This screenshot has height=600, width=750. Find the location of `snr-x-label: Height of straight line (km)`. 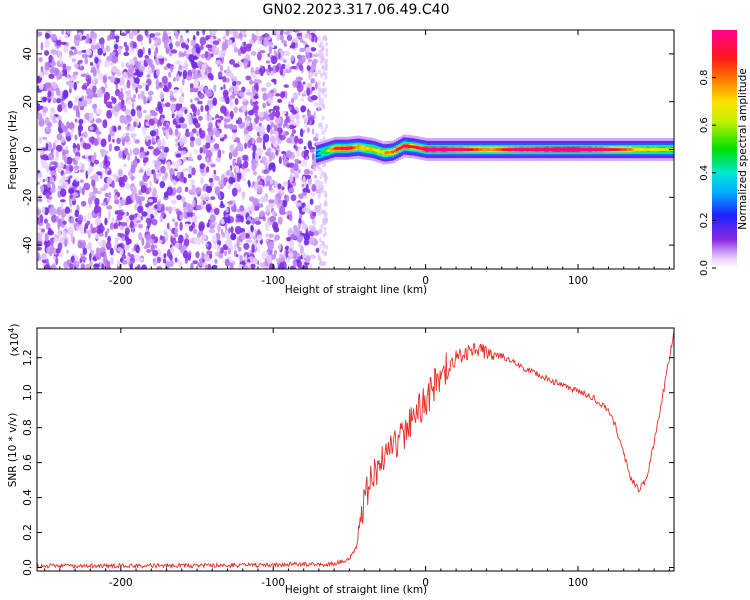

snr-x-label: Height of straight line (km) is located at coordinates (356, 590).